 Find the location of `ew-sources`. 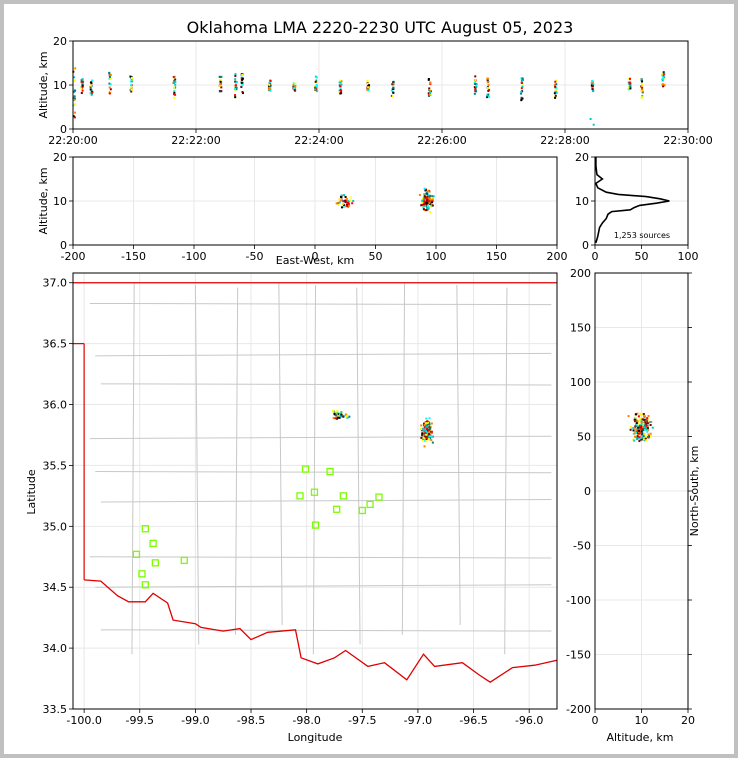

ew-sources is located at coordinates (385, 200).